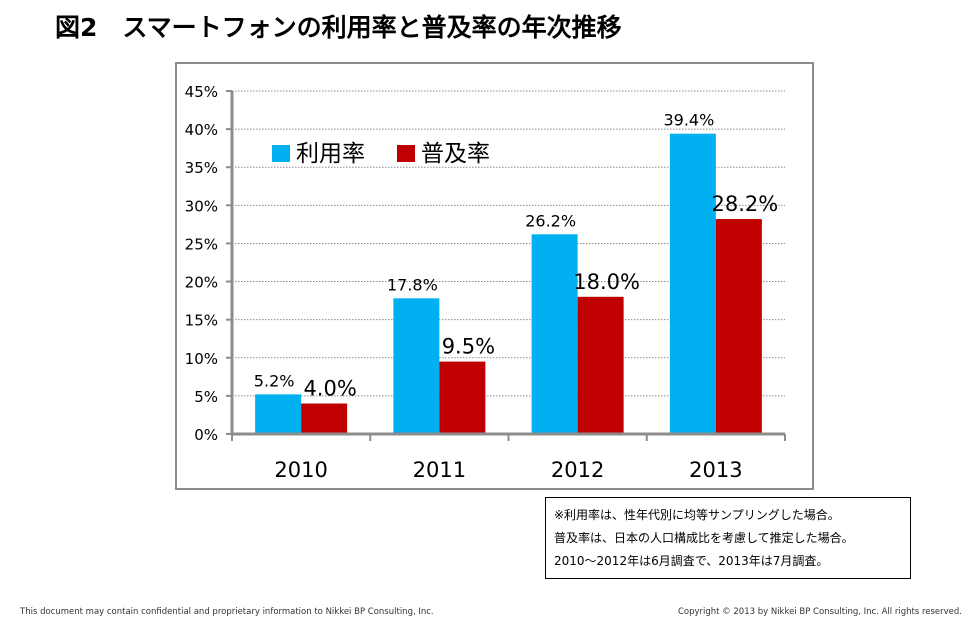 This screenshot has height=632, width=980. What do you see at coordinates (688, 120) in the screenshot?
I see `data-label: 39.4%` at bounding box center [688, 120].